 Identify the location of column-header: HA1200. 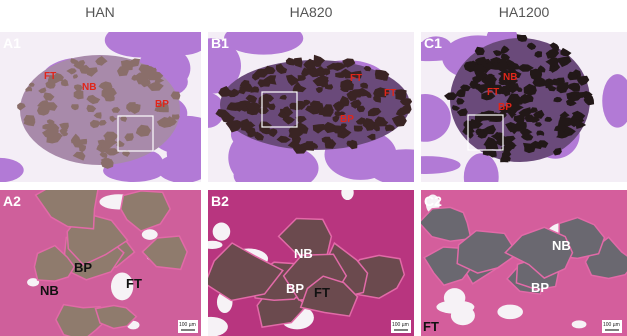
(524, 12).